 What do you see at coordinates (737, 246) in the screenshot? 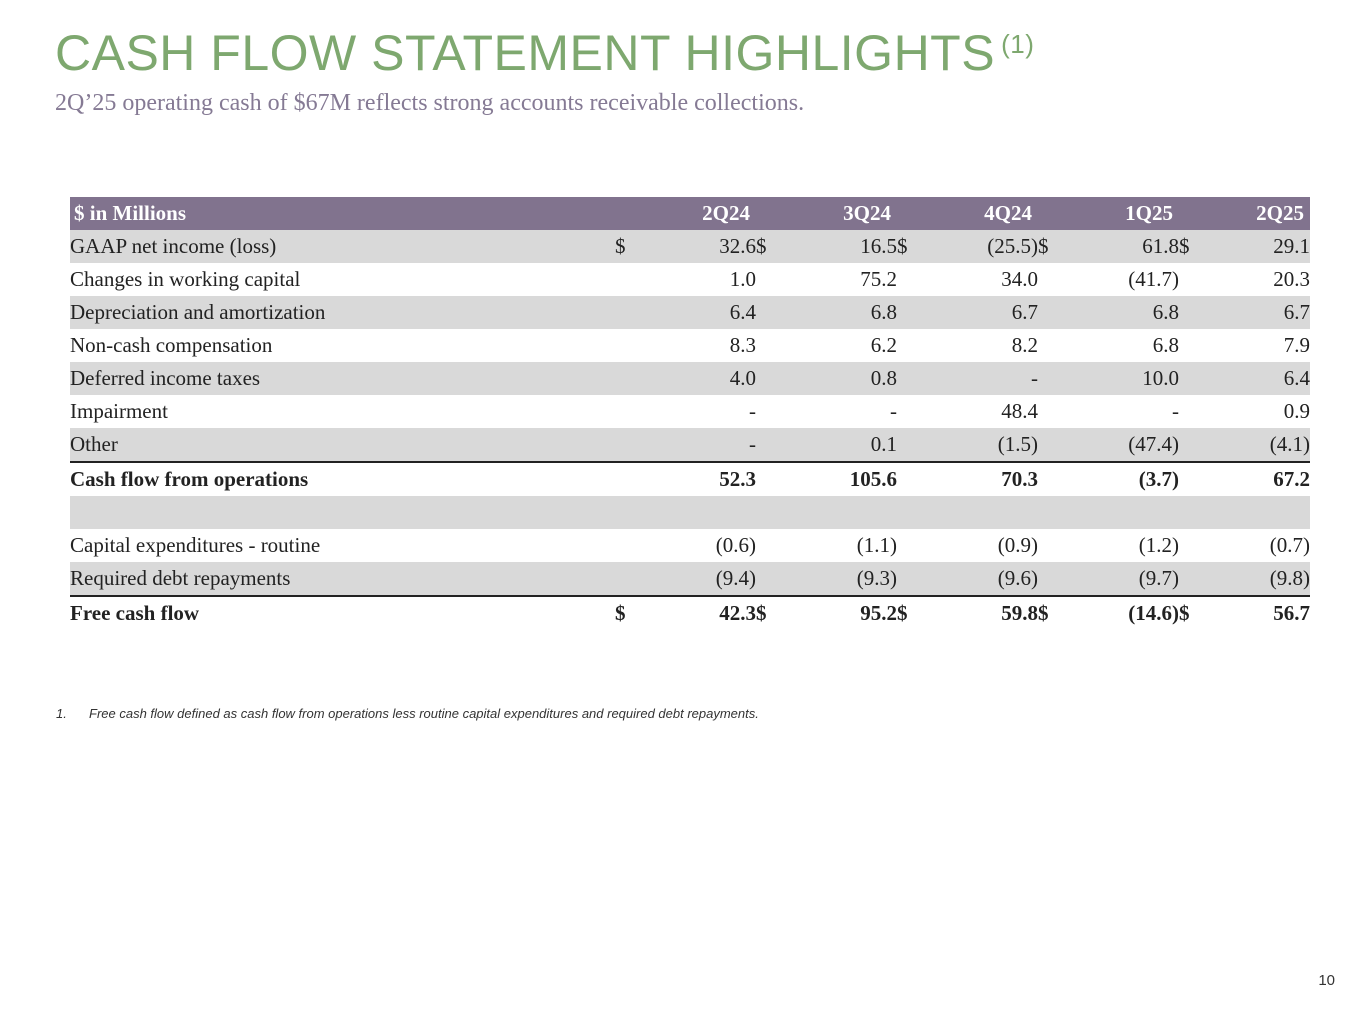
I see `value-cell: 32.6` at bounding box center [737, 246].